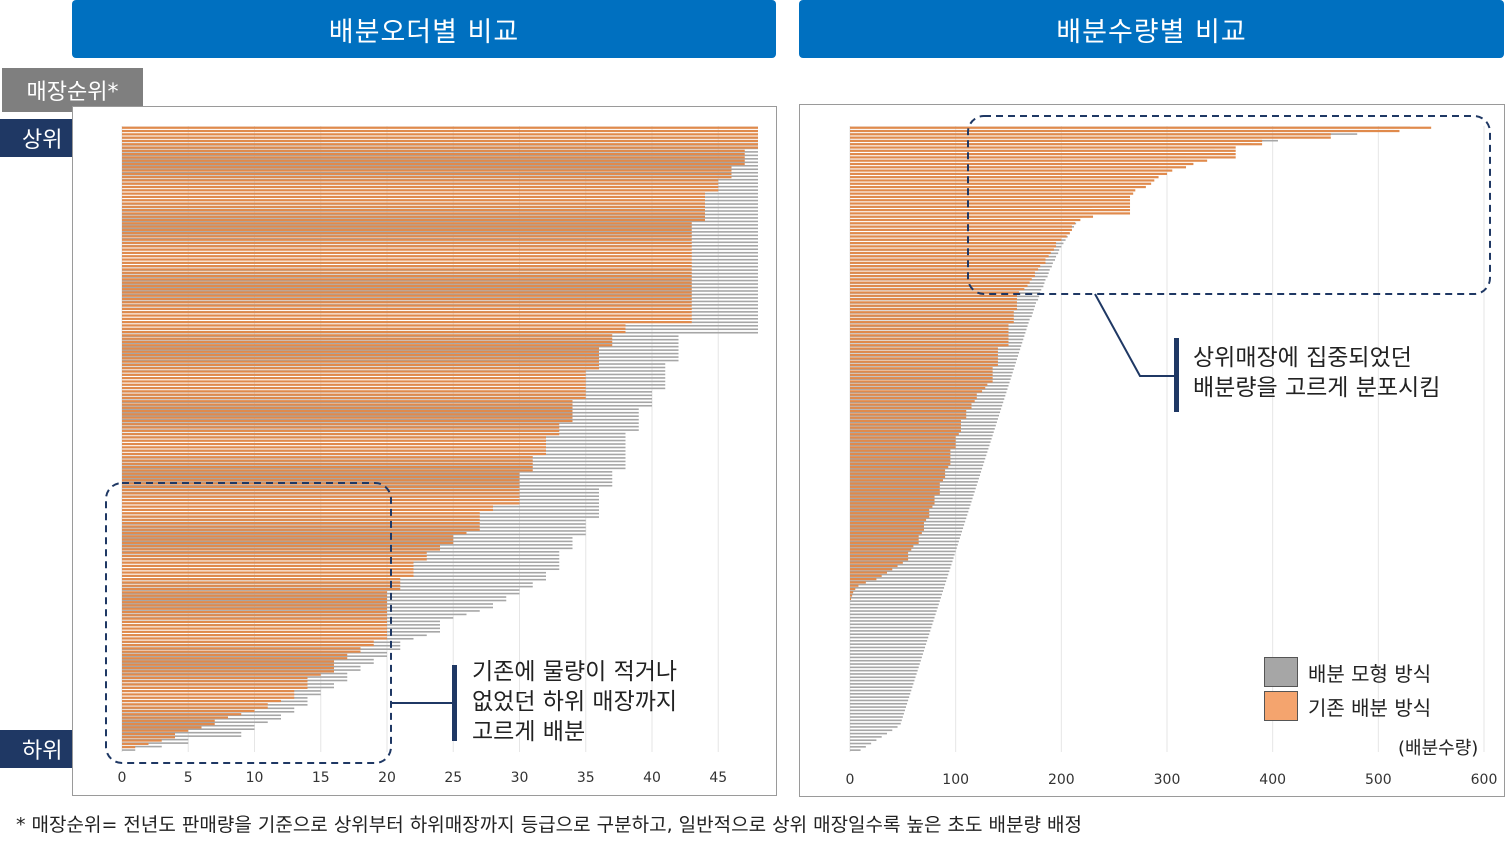 Image resolution: width=1508 pixels, height=849 pixels. I want to click on x-tick-label: 400, so click(1272, 780).